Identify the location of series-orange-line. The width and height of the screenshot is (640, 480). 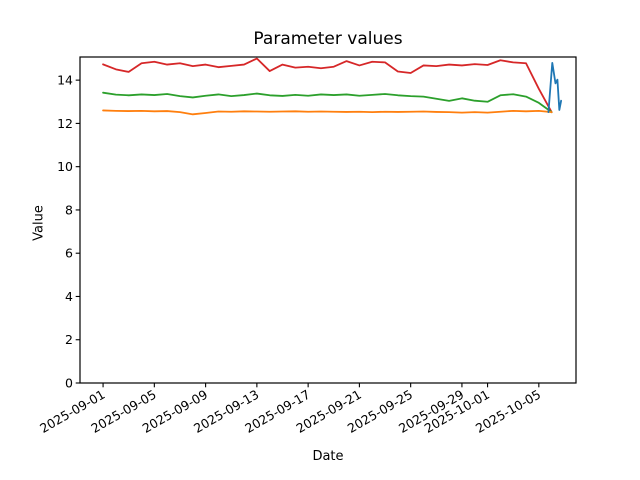
(327, 112).